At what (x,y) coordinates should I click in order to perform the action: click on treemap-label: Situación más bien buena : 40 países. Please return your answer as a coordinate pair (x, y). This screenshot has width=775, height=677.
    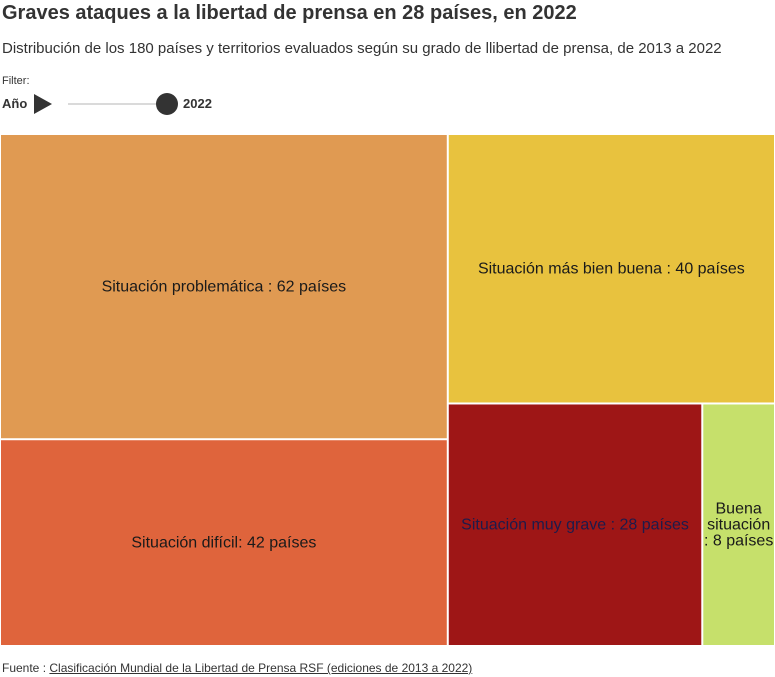
    Looking at the image, I should click on (611, 269).